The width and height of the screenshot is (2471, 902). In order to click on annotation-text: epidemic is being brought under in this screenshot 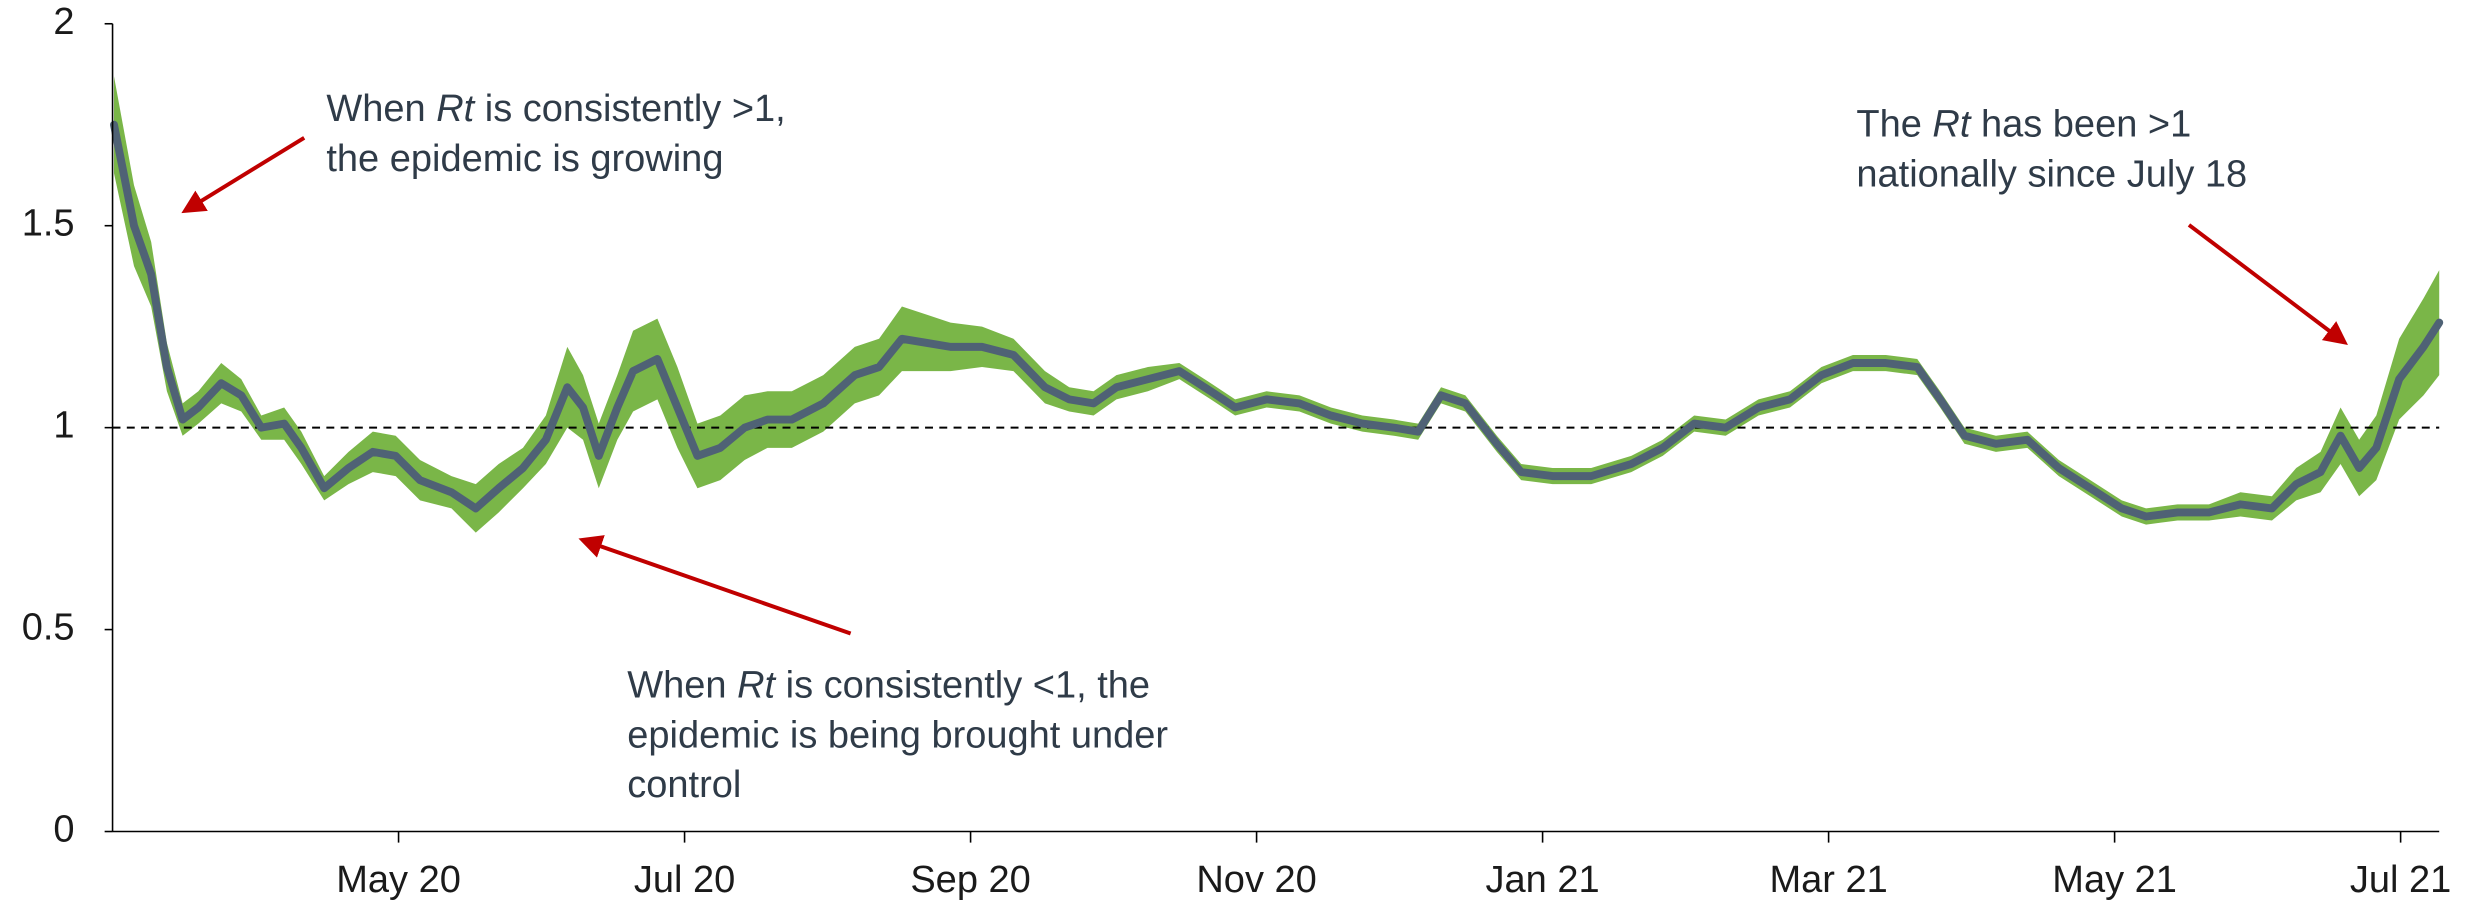, I will do `click(897, 735)`.